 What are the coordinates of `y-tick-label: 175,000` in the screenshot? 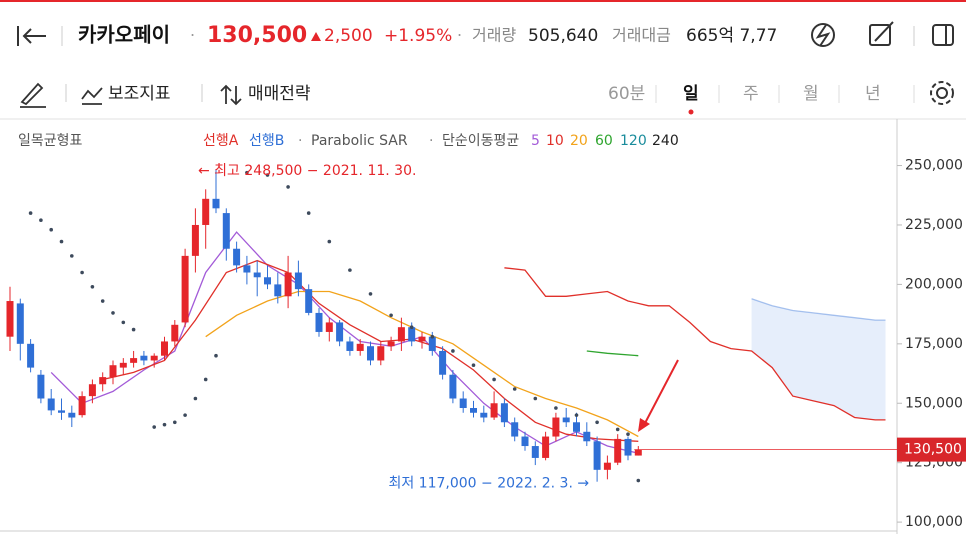 It's located at (934, 344).